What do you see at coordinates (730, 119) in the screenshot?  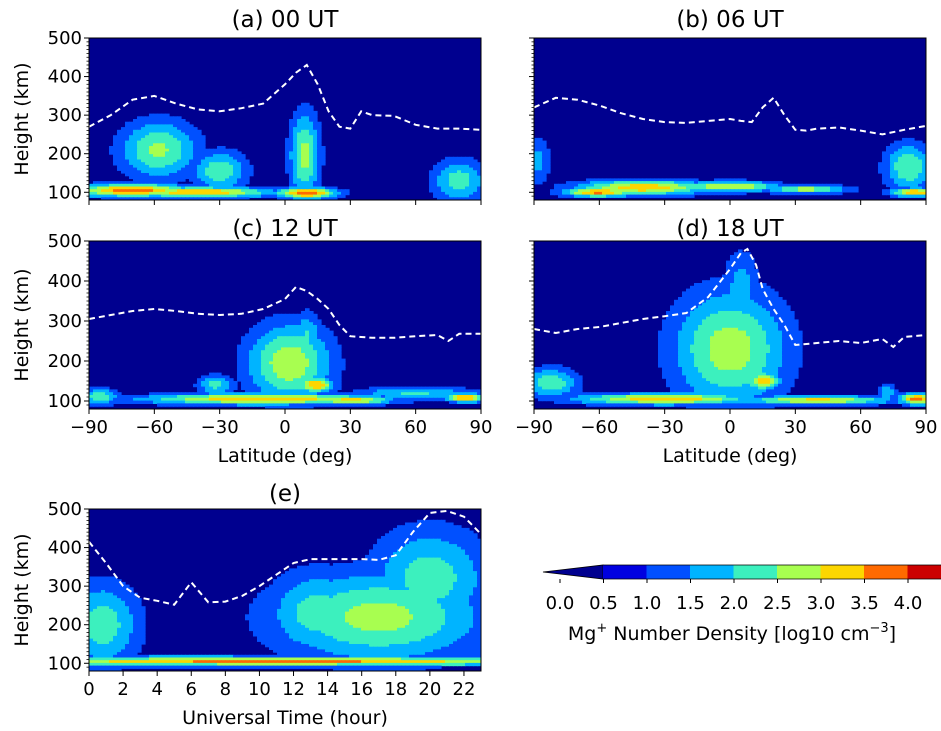 I see `heatmap-b` at bounding box center [730, 119].